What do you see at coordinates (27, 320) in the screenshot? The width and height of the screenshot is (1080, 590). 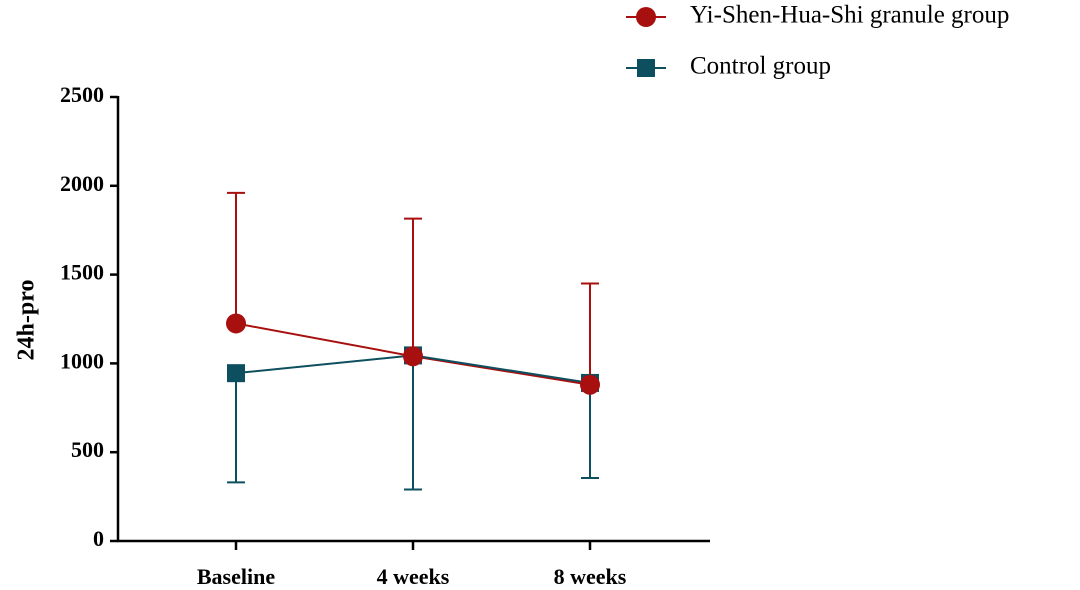 I see `y-axis-label: 24h-pro` at bounding box center [27, 320].